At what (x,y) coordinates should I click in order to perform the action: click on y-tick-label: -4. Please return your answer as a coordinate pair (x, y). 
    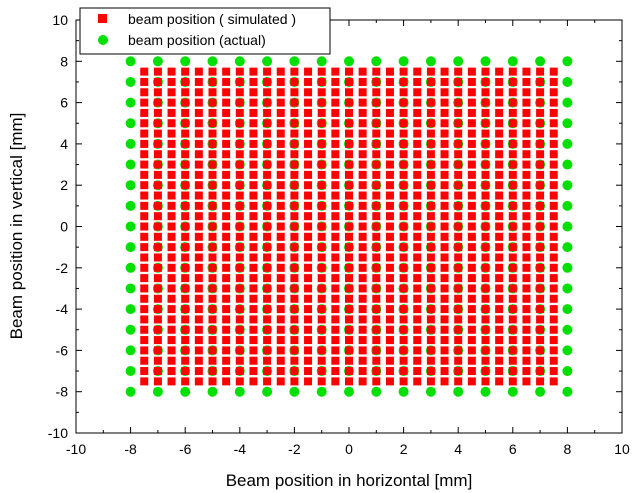
    Looking at the image, I should click on (62, 309).